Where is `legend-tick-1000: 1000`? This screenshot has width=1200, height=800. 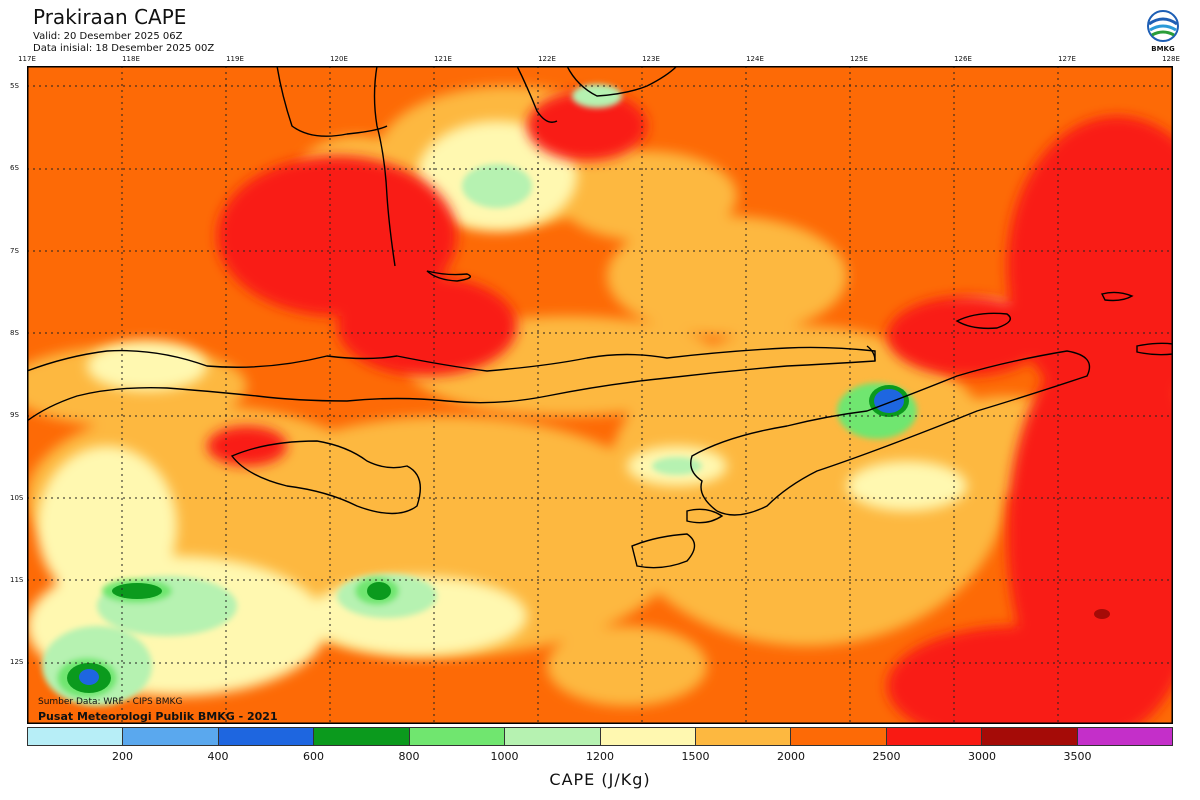
legend-tick-1000: 1000 is located at coordinates (504, 756).